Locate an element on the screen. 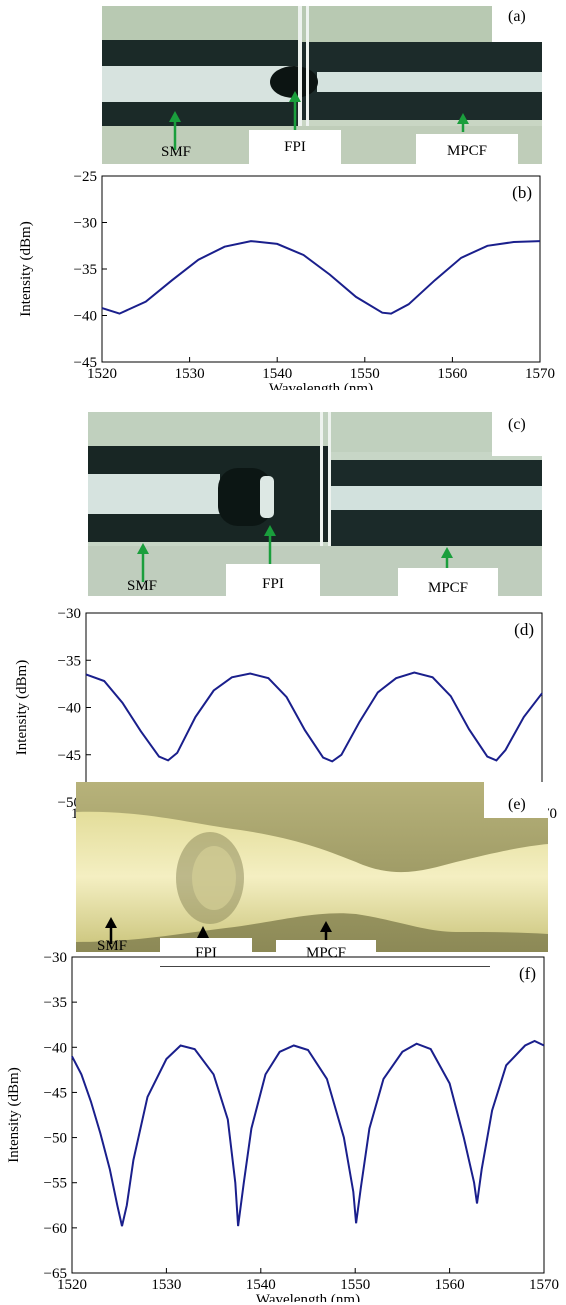  chart-f-xtick-label: 1520 is located at coordinates (72, 1285).